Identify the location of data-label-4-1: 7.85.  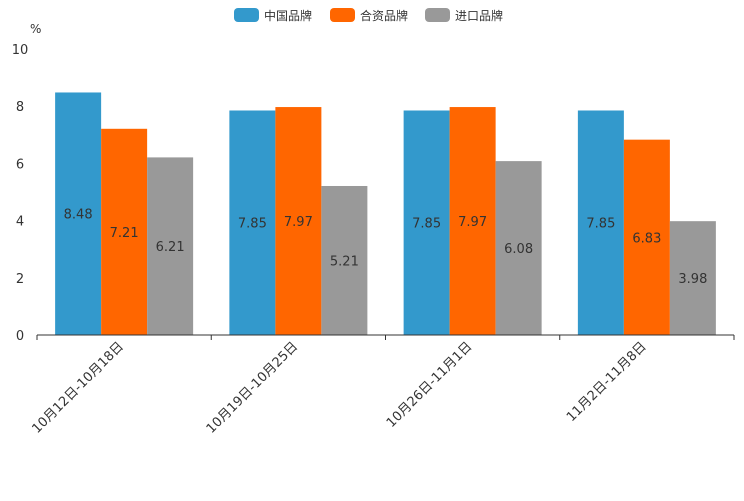
(600, 224).